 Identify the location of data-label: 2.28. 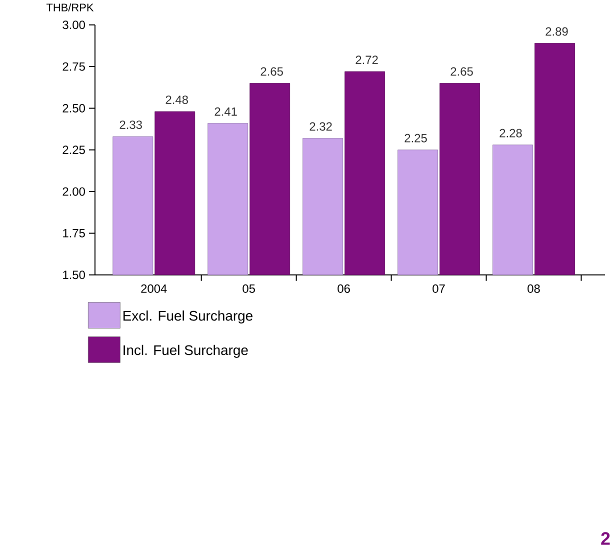
(511, 133).